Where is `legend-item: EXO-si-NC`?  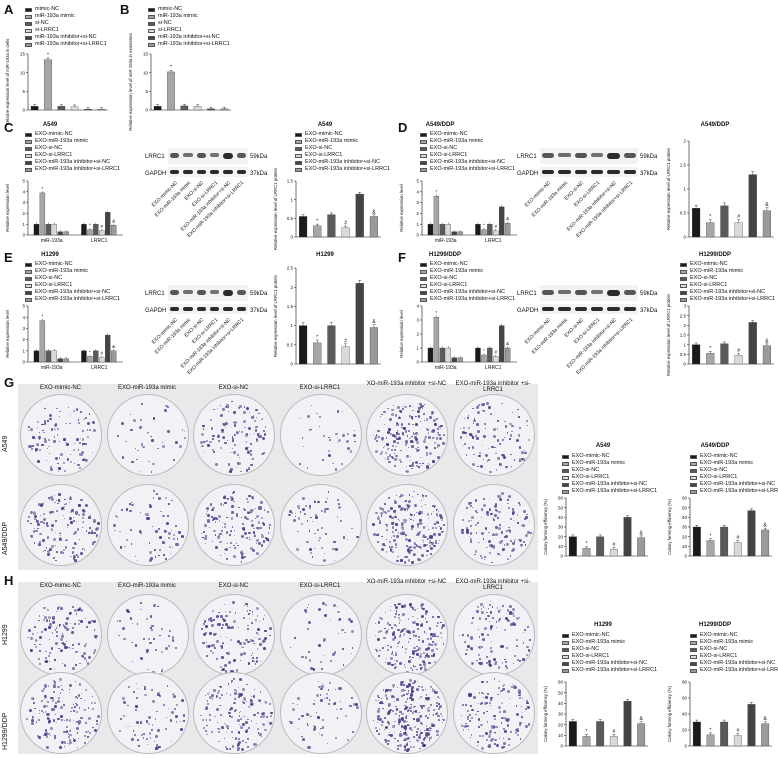 legend-item: EXO-si-NC is located at coordinates (734, 470).